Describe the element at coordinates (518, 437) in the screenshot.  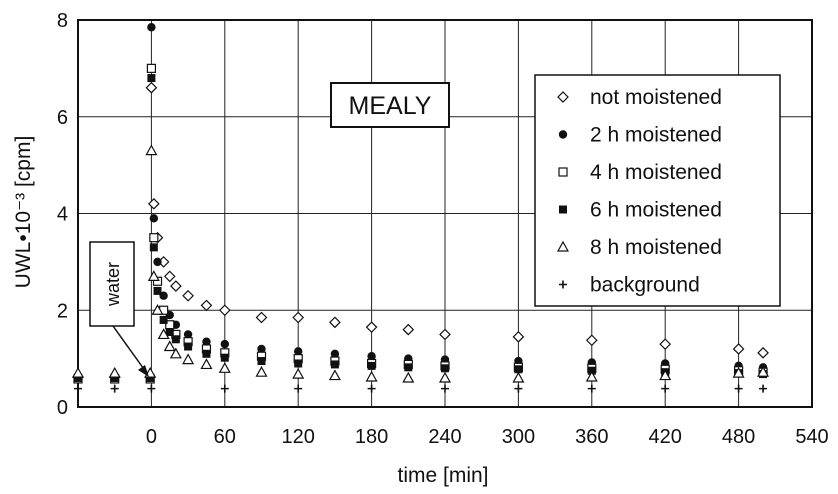
I see `x-tick-label: 300` at that location.